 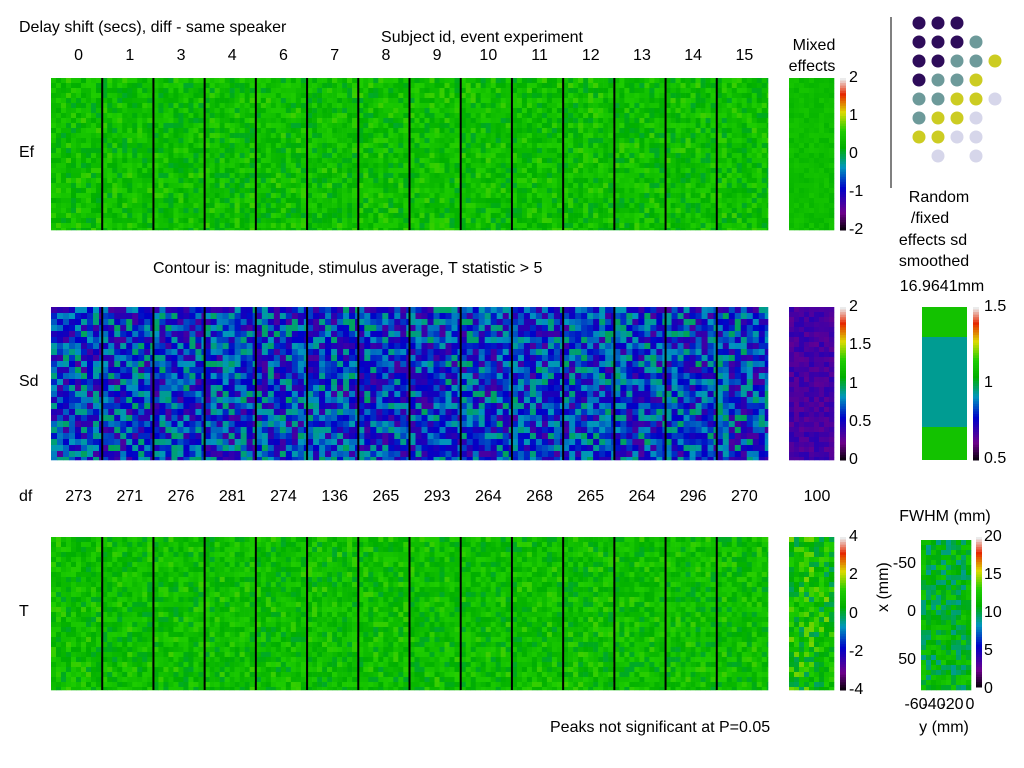 What do you see at coordinates (853, 115) in the screenshot?
I see `colorbar-tick: 1` at bounding box center [853, 115].